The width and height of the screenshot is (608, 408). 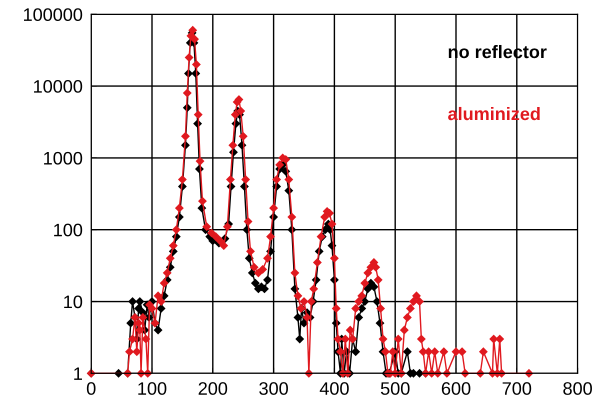 I want to click on y-tick-label: 100, so click(x=68, y=230).